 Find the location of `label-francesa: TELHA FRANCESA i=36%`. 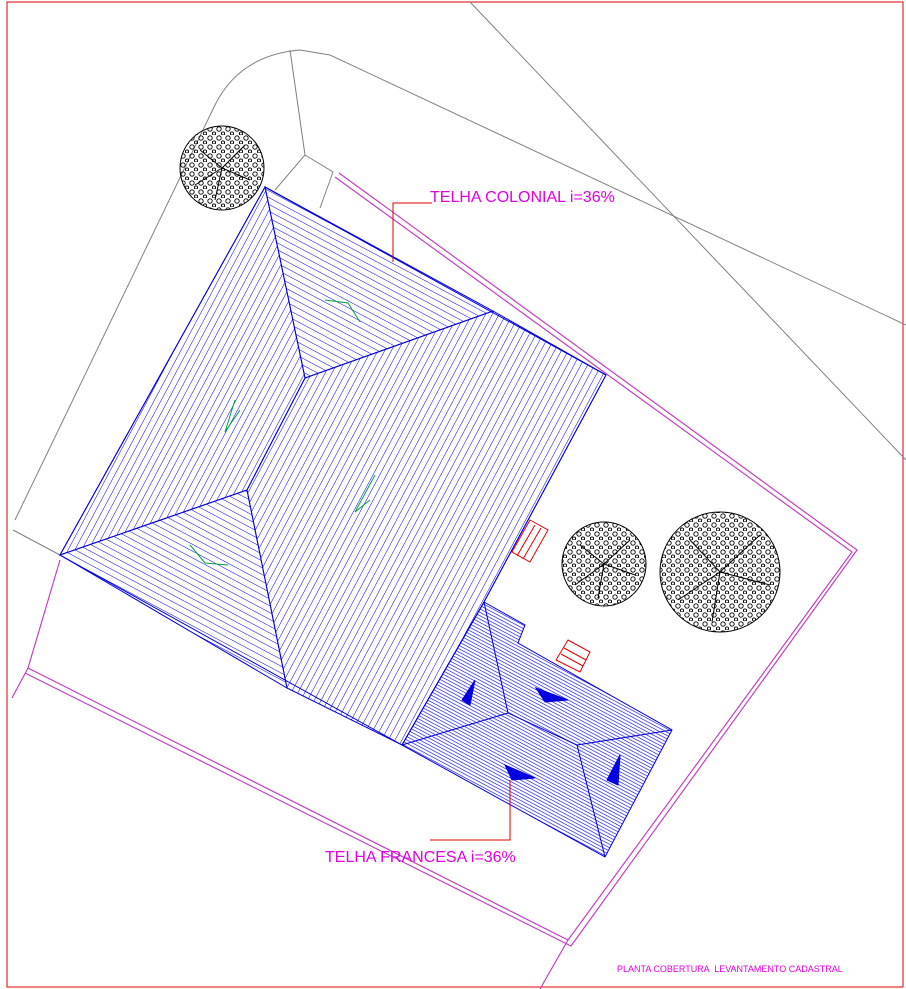

label-francesa: TELHA FRANCESA i=36% is located at coordinates (420, 857).